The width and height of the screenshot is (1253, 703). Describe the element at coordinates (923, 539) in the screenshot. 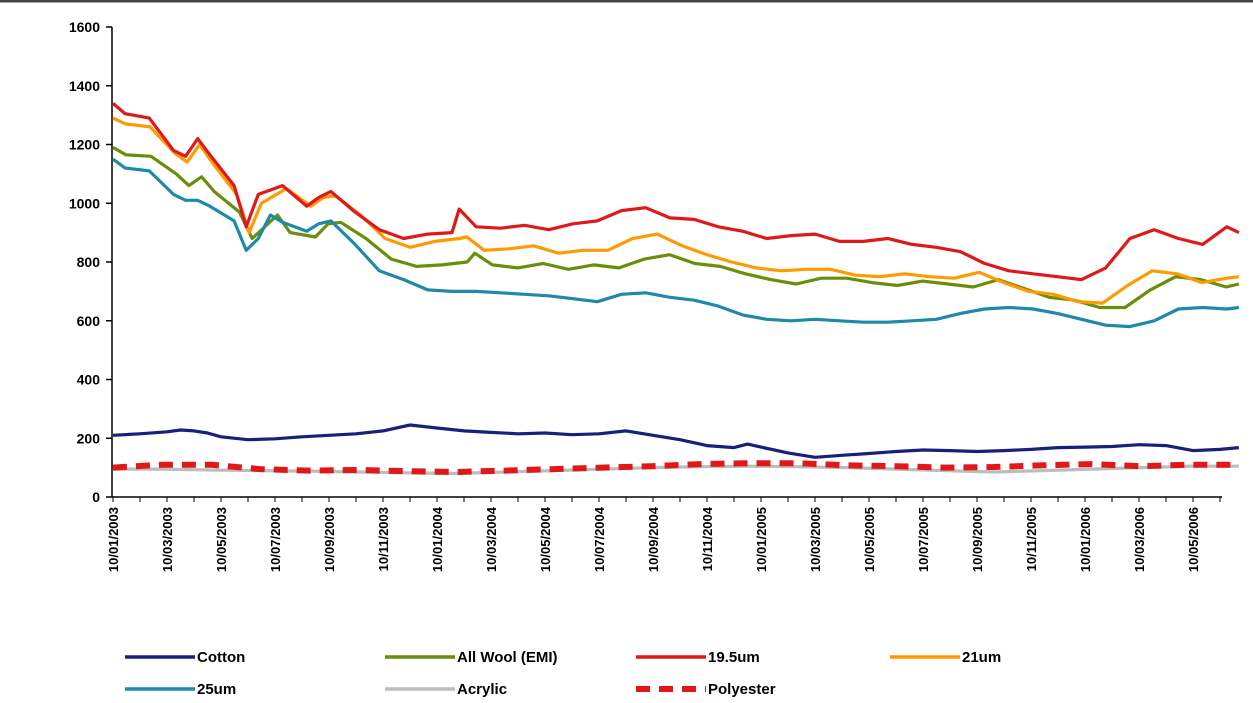

I see `x-tick-label: 10/07/2005` at that location.